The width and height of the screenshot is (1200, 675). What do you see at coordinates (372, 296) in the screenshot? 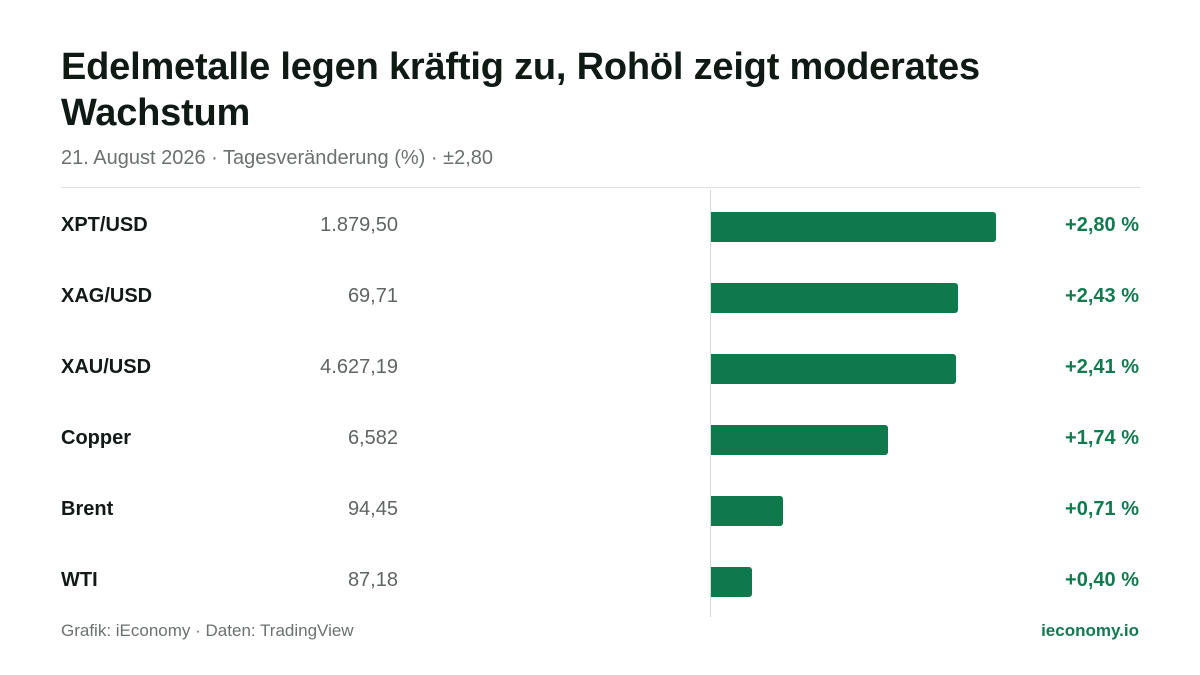
I see `row-price: 69,71` at bounding box center [372, 296].